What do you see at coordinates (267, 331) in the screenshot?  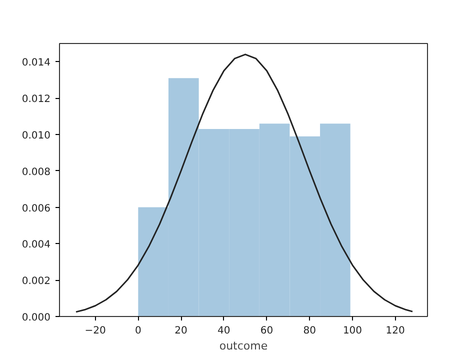 I see `x-tick-label: 60` at bounding box center [267, 331].